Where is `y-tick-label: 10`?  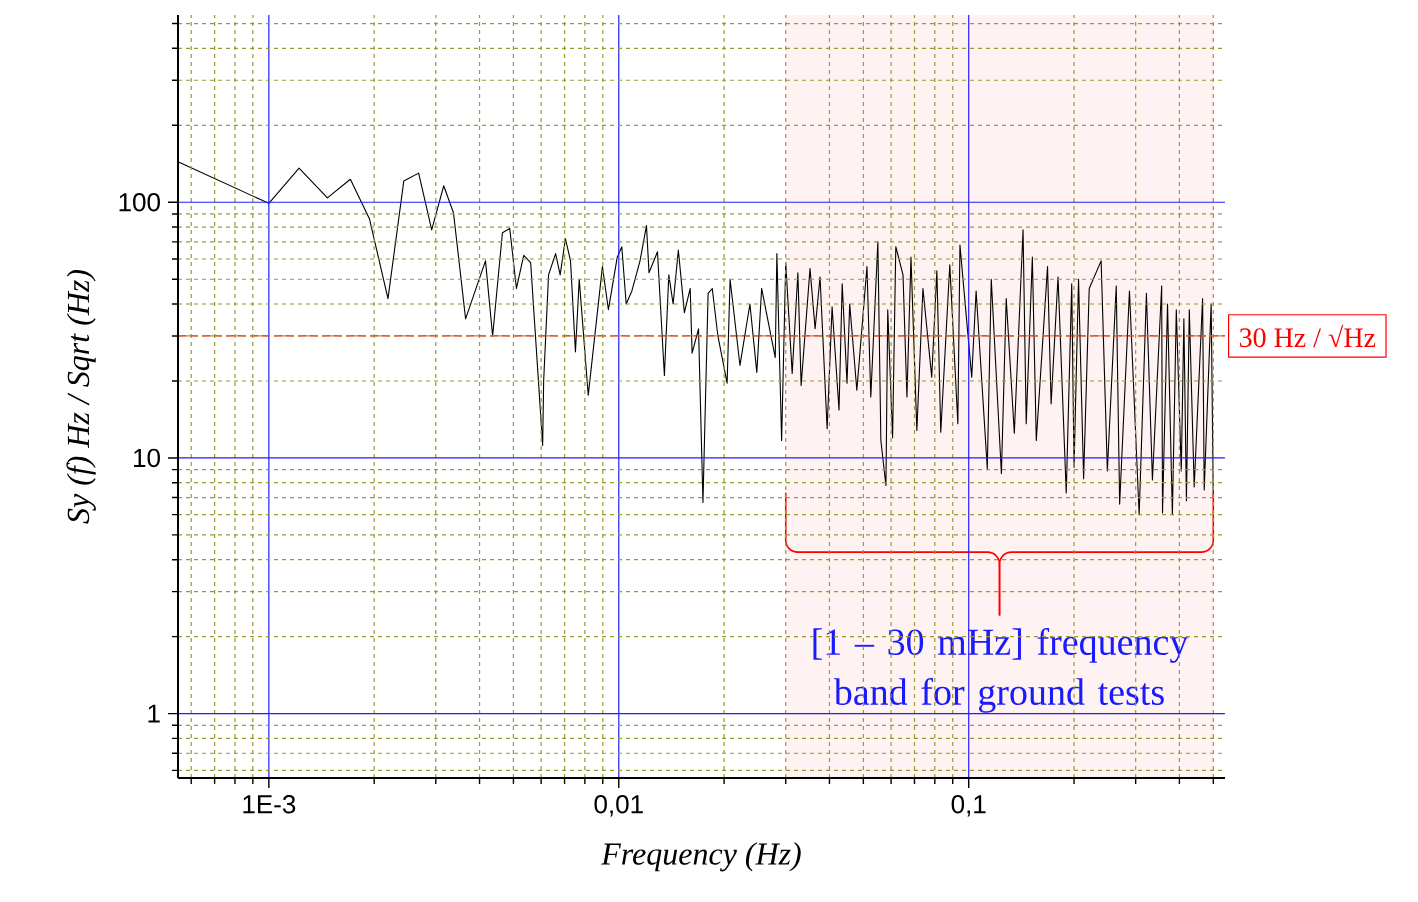
y-tick-label: 10 is located at coordinates (147, 458).